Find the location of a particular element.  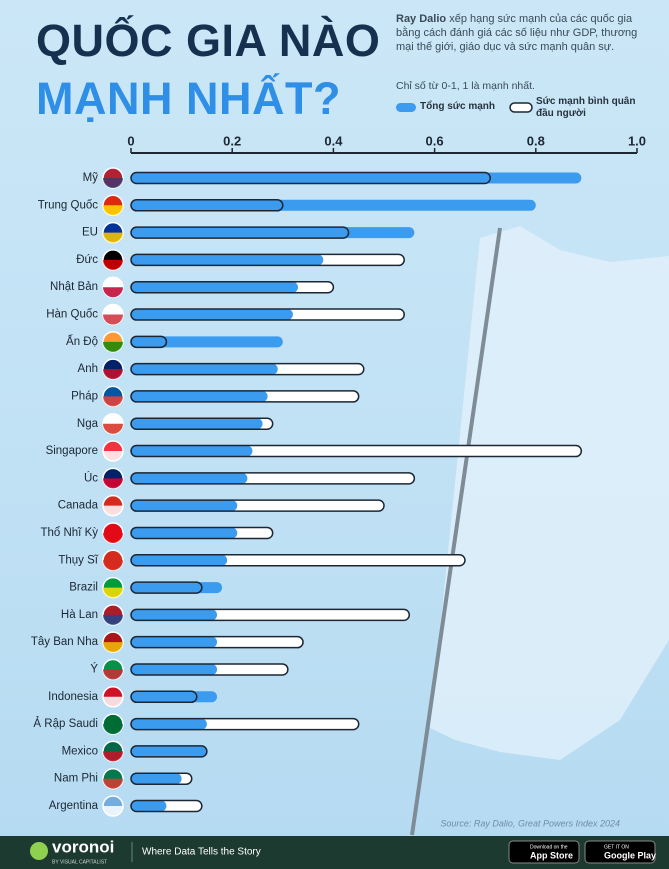

x-tick-label: 0.8 is located at coordinates (536, 140).